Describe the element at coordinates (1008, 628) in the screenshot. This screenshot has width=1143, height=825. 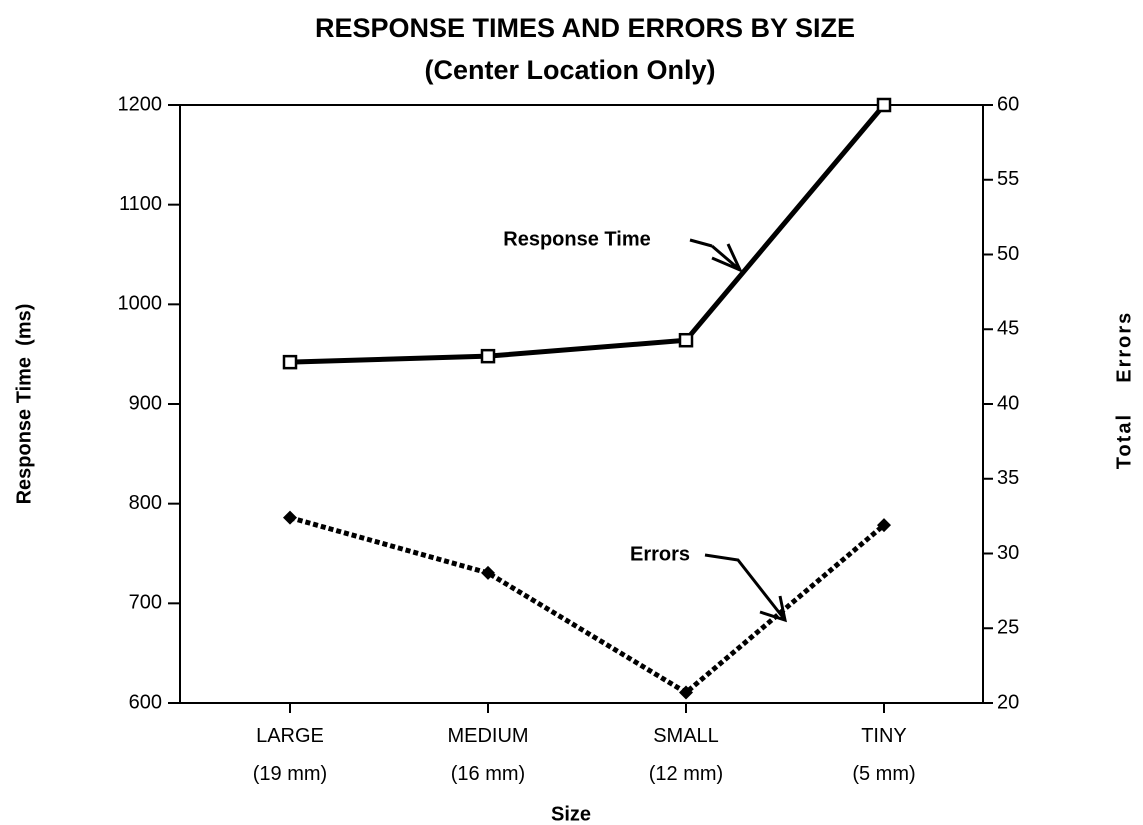
I see `y2-tick-label: 25` at that location.